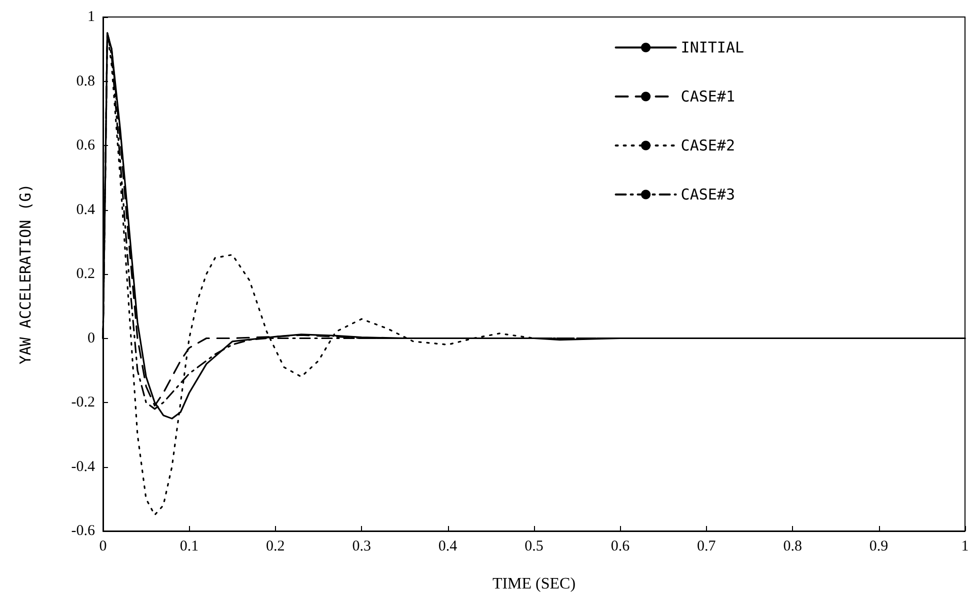 Image resolution: width=979 pixels, height=612 pixels. What do you see at coordinates (275, 546) in the screenshot?
I see `x-tick-label: 0.2` at bounding box center [275, 546].